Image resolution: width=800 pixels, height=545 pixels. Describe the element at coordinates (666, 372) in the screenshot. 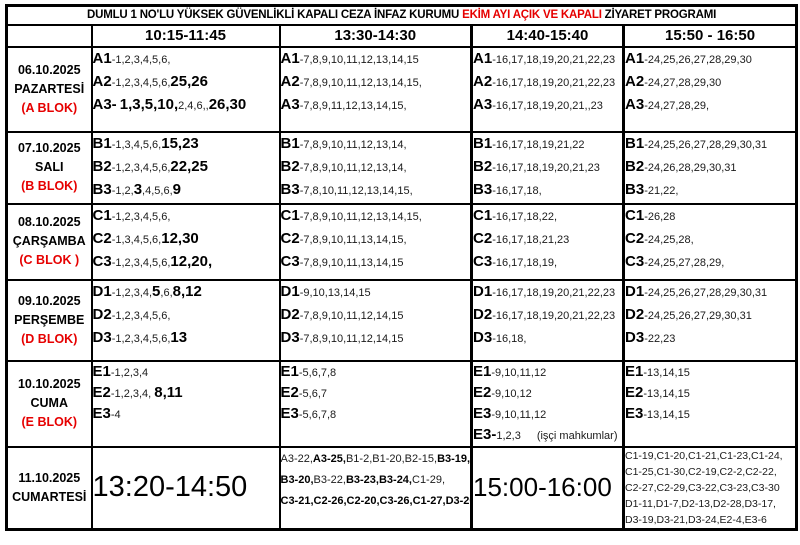

I see `visit-days: -13,14,15` at that location.